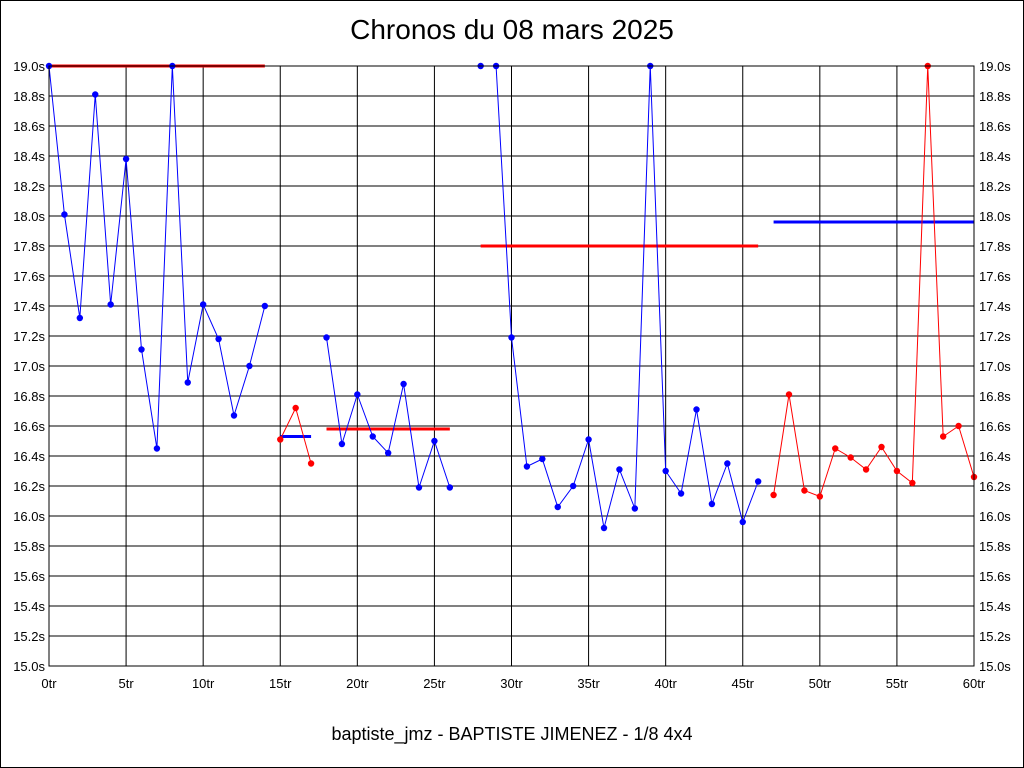  I want to click on x-tick-label: 40tr, so click(665, 683).